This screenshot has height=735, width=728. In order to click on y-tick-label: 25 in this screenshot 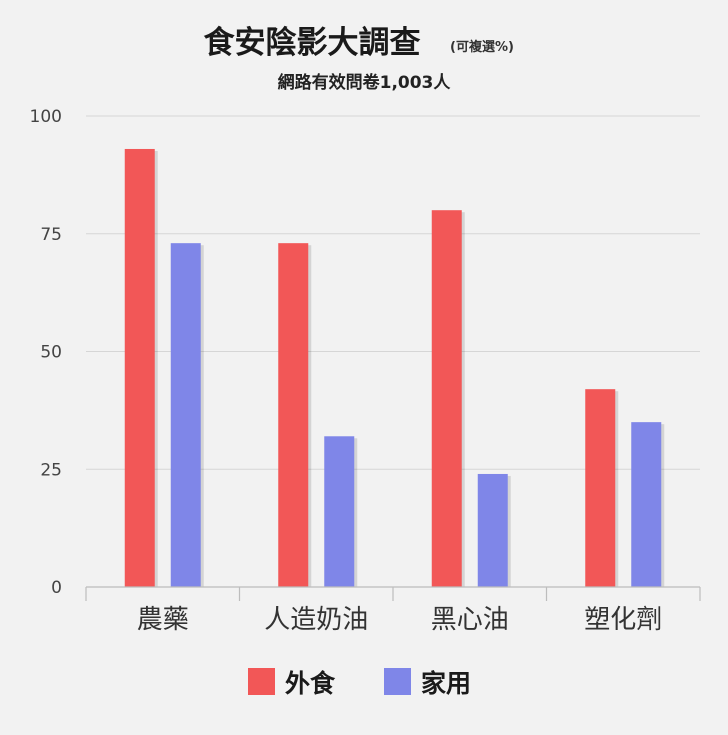, I will do `click(51, 470)`.